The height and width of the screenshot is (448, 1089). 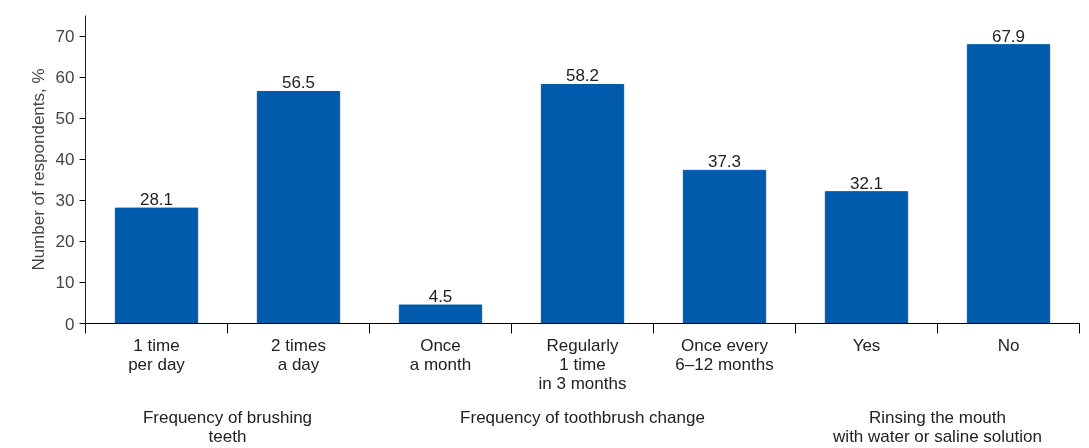 What do you see at coordinates (65, 283) in the screenshot?
I see `y-tick-label: 10` at bounding box center [65, 283].